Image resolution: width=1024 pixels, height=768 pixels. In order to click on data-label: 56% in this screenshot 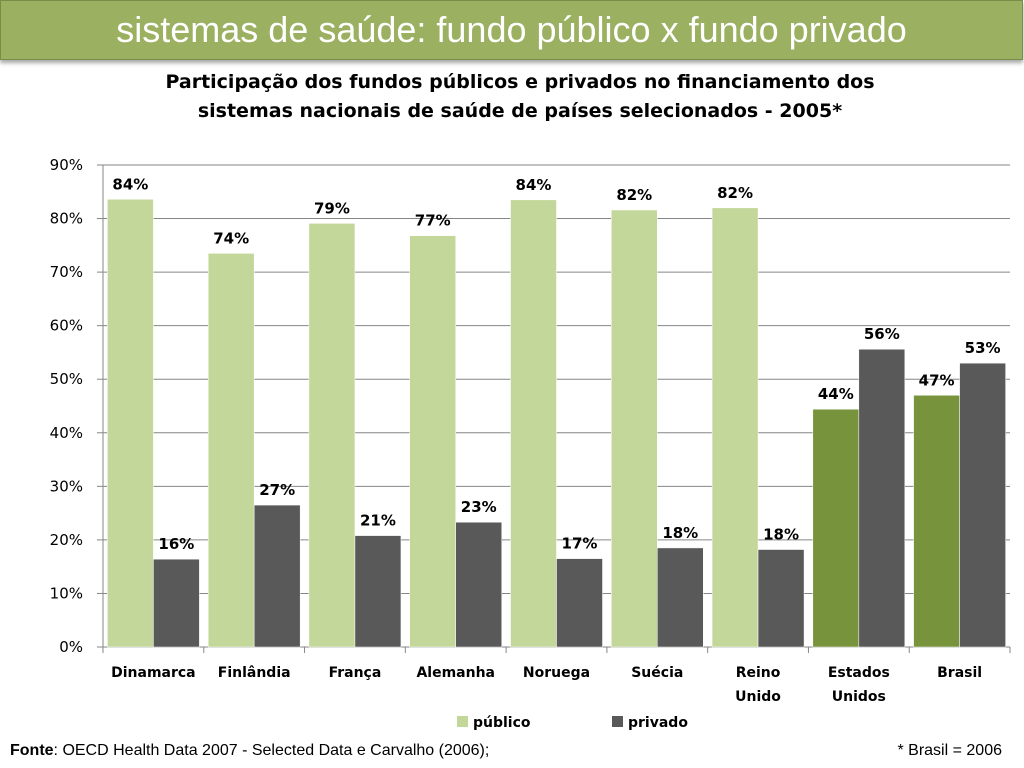, I will do `click(882, 334)`.